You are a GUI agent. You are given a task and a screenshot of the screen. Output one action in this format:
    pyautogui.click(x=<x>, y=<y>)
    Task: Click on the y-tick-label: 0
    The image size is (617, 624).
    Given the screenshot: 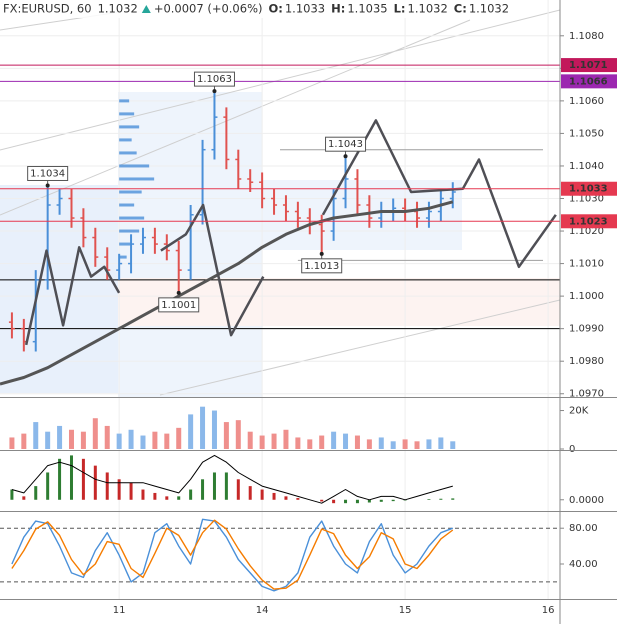 What is the action you would take?
    pyautogui.click(x=572, y=449)
    